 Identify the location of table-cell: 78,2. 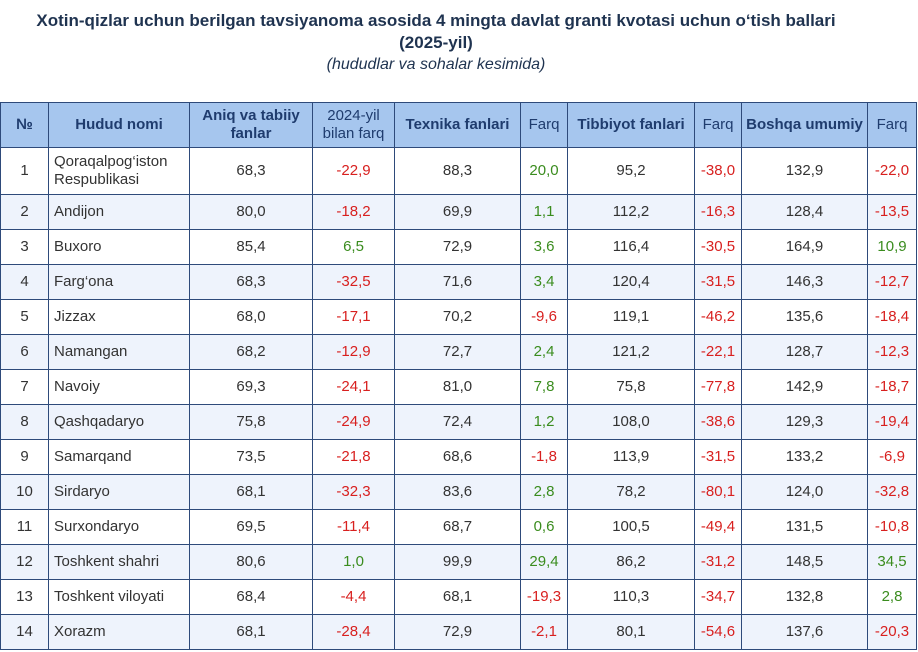
(631, 492).